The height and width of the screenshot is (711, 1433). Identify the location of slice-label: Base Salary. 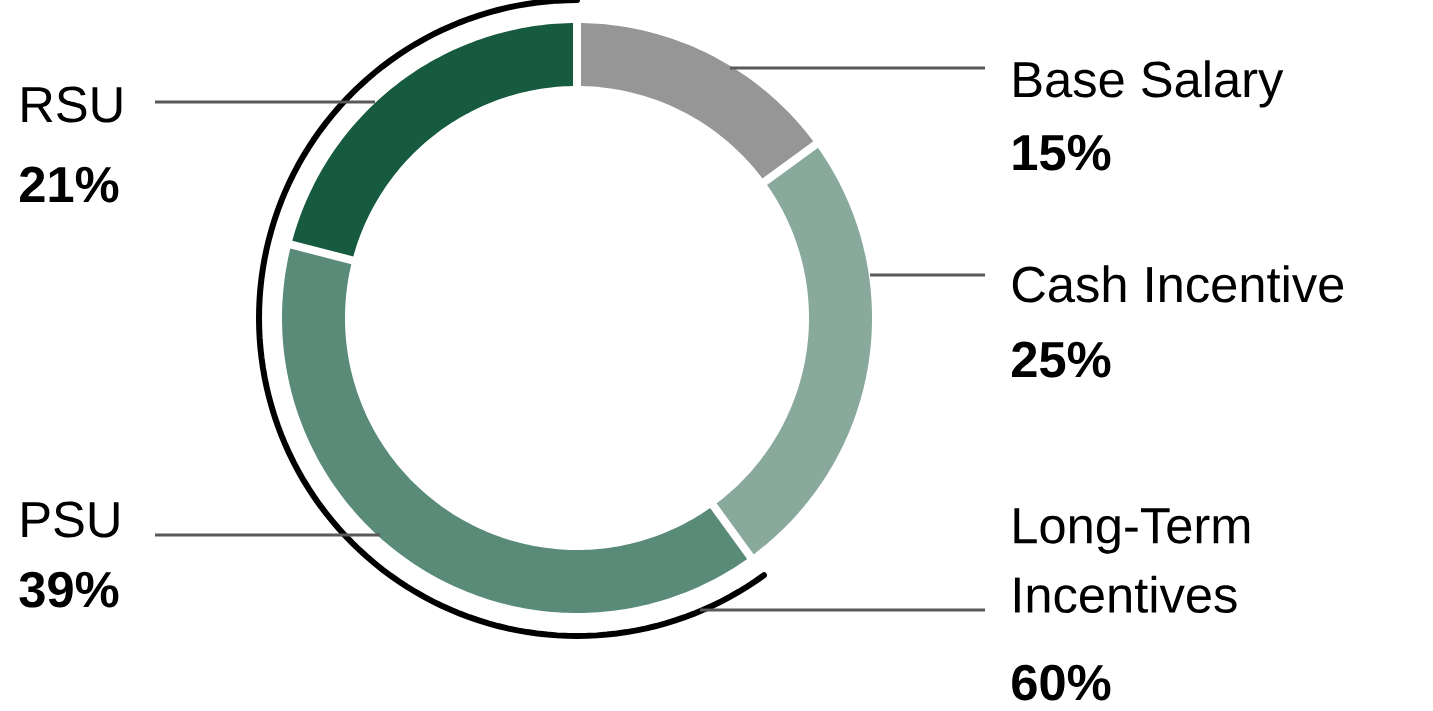
(1149, 84).